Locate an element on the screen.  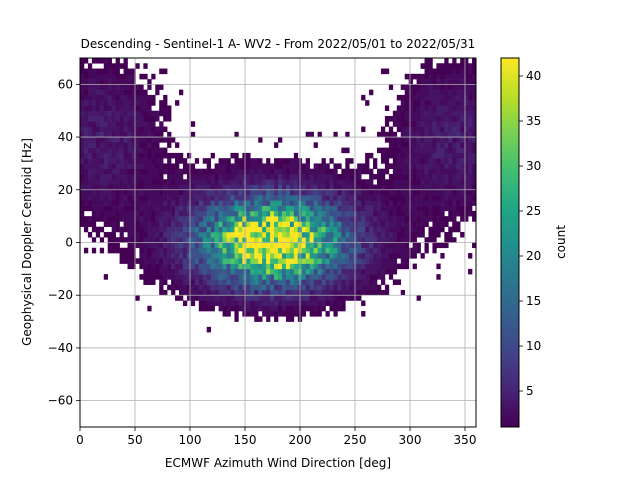
x-tick-label: 250 is located at coordinates (355, 440).